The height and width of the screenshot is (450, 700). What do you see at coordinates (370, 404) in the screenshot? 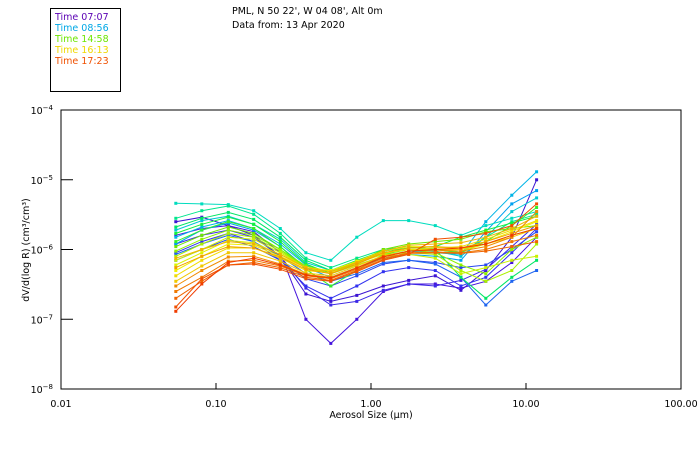
I see `x-tick-label: 1.00` at bounding box center [370, 404].